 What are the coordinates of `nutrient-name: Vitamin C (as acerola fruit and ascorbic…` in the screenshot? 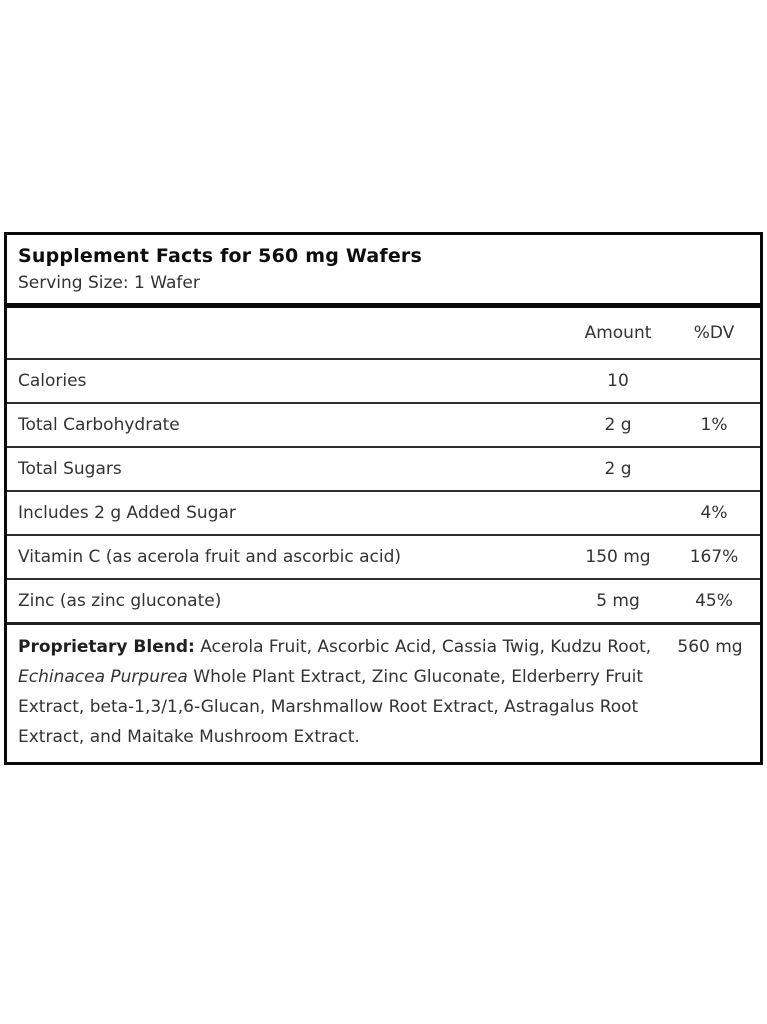 It's located at (210, 557).